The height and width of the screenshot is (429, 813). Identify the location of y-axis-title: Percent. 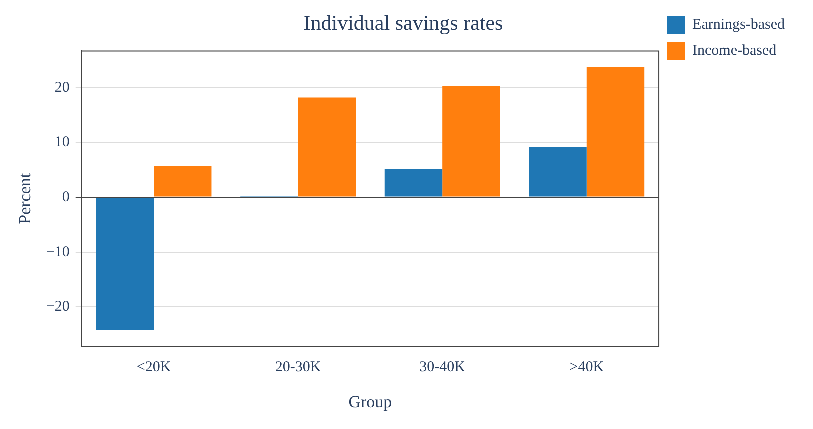
(25, 198).